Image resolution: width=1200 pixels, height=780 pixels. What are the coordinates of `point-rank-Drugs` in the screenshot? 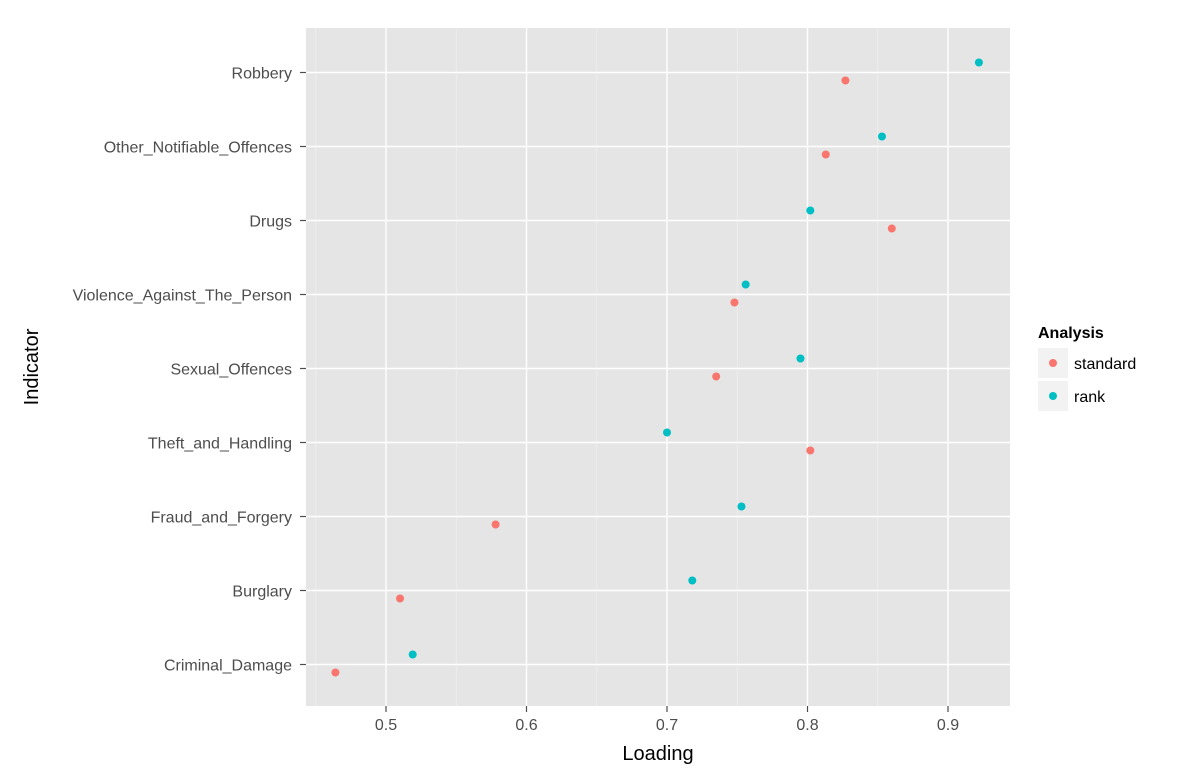 It's located at (810, 210).